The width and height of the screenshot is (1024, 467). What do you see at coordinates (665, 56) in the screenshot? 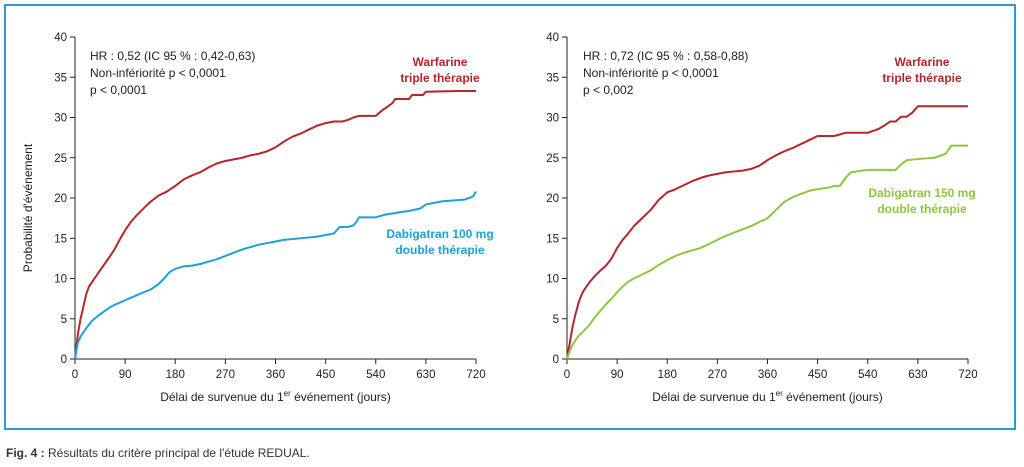
I see `stats-annotation-line: HR : 0,72 (IC 95 % : 0,58-0,88)` at bounding box center [665, 56].